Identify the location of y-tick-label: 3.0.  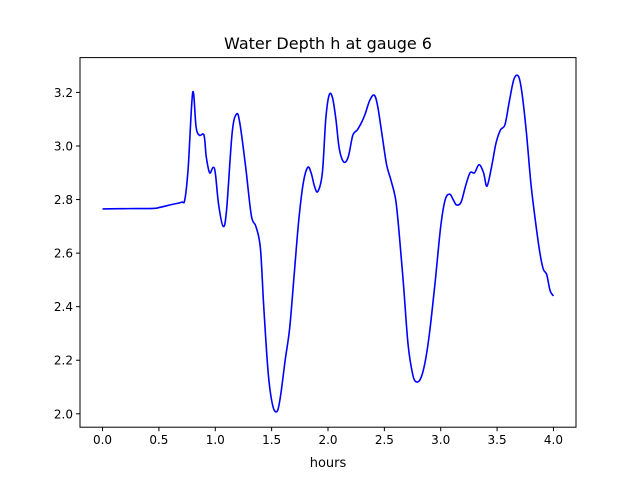
(63, 146).